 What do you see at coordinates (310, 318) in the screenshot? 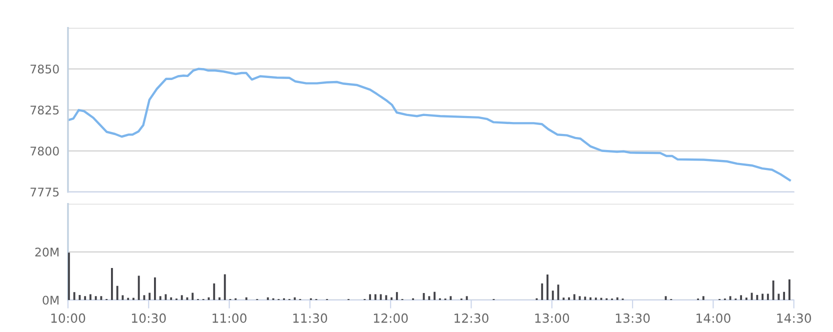
I see `x-tick-label: 11:30` at bounding box center [310, 318].